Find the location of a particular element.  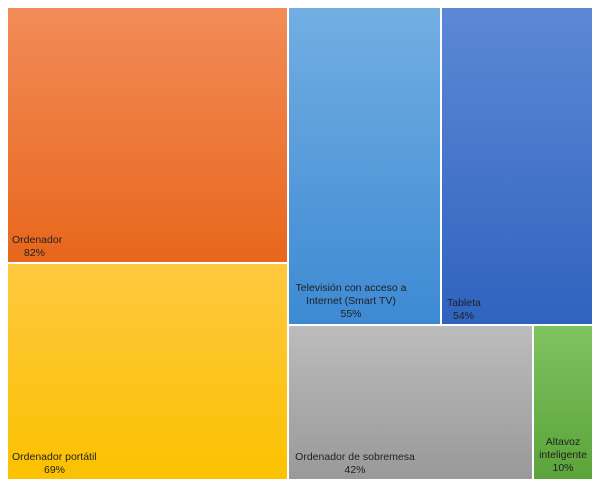

value-label: 82% is located at coordinates (35, 253).